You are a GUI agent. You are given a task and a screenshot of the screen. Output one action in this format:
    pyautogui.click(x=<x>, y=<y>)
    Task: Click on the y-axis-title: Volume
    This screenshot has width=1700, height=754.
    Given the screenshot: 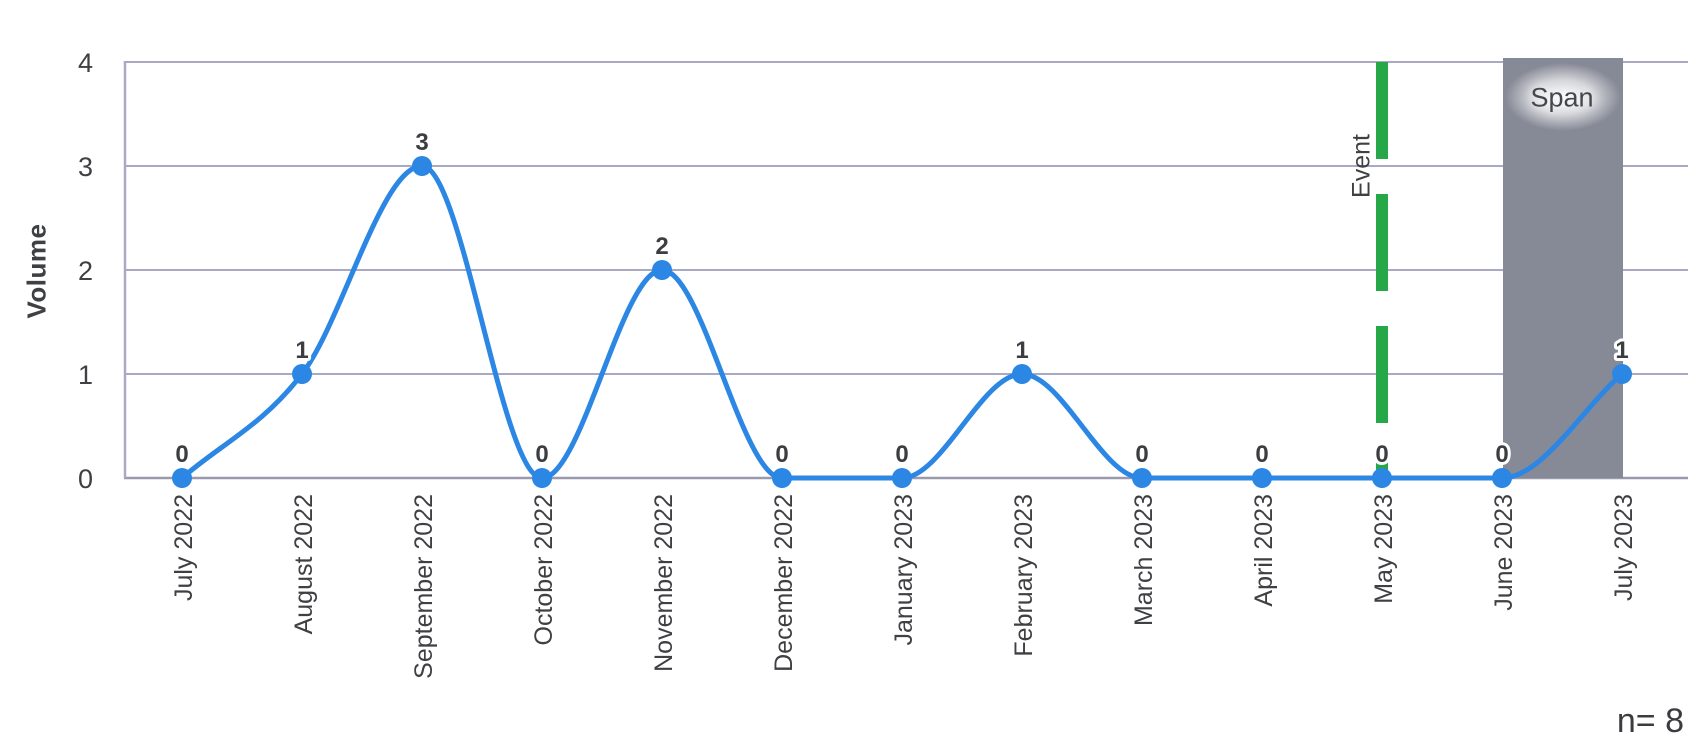 What is the action you would take?
    pyautogui.click(x=36, y=271)
    